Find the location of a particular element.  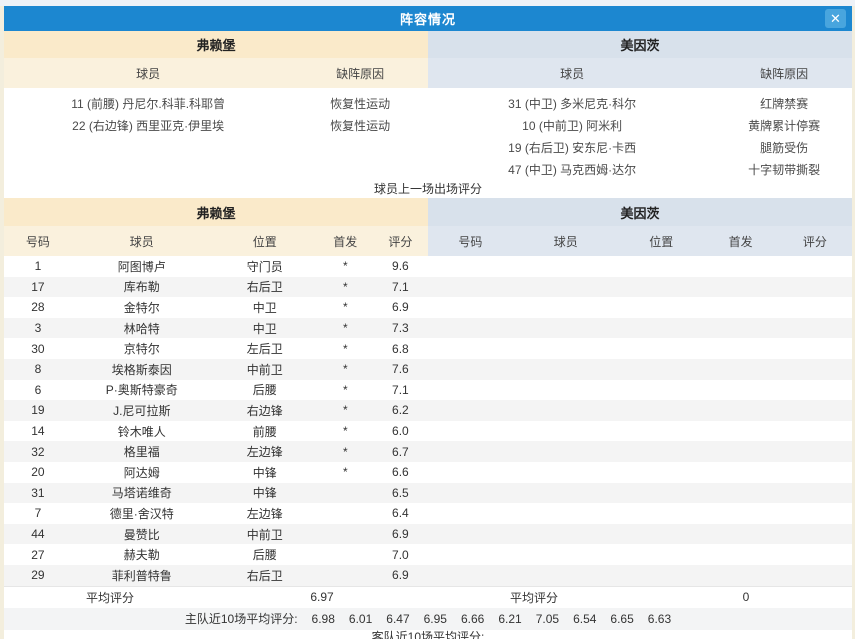

player-name: J.尼可拉斯 is located at coordinates (142, 410).